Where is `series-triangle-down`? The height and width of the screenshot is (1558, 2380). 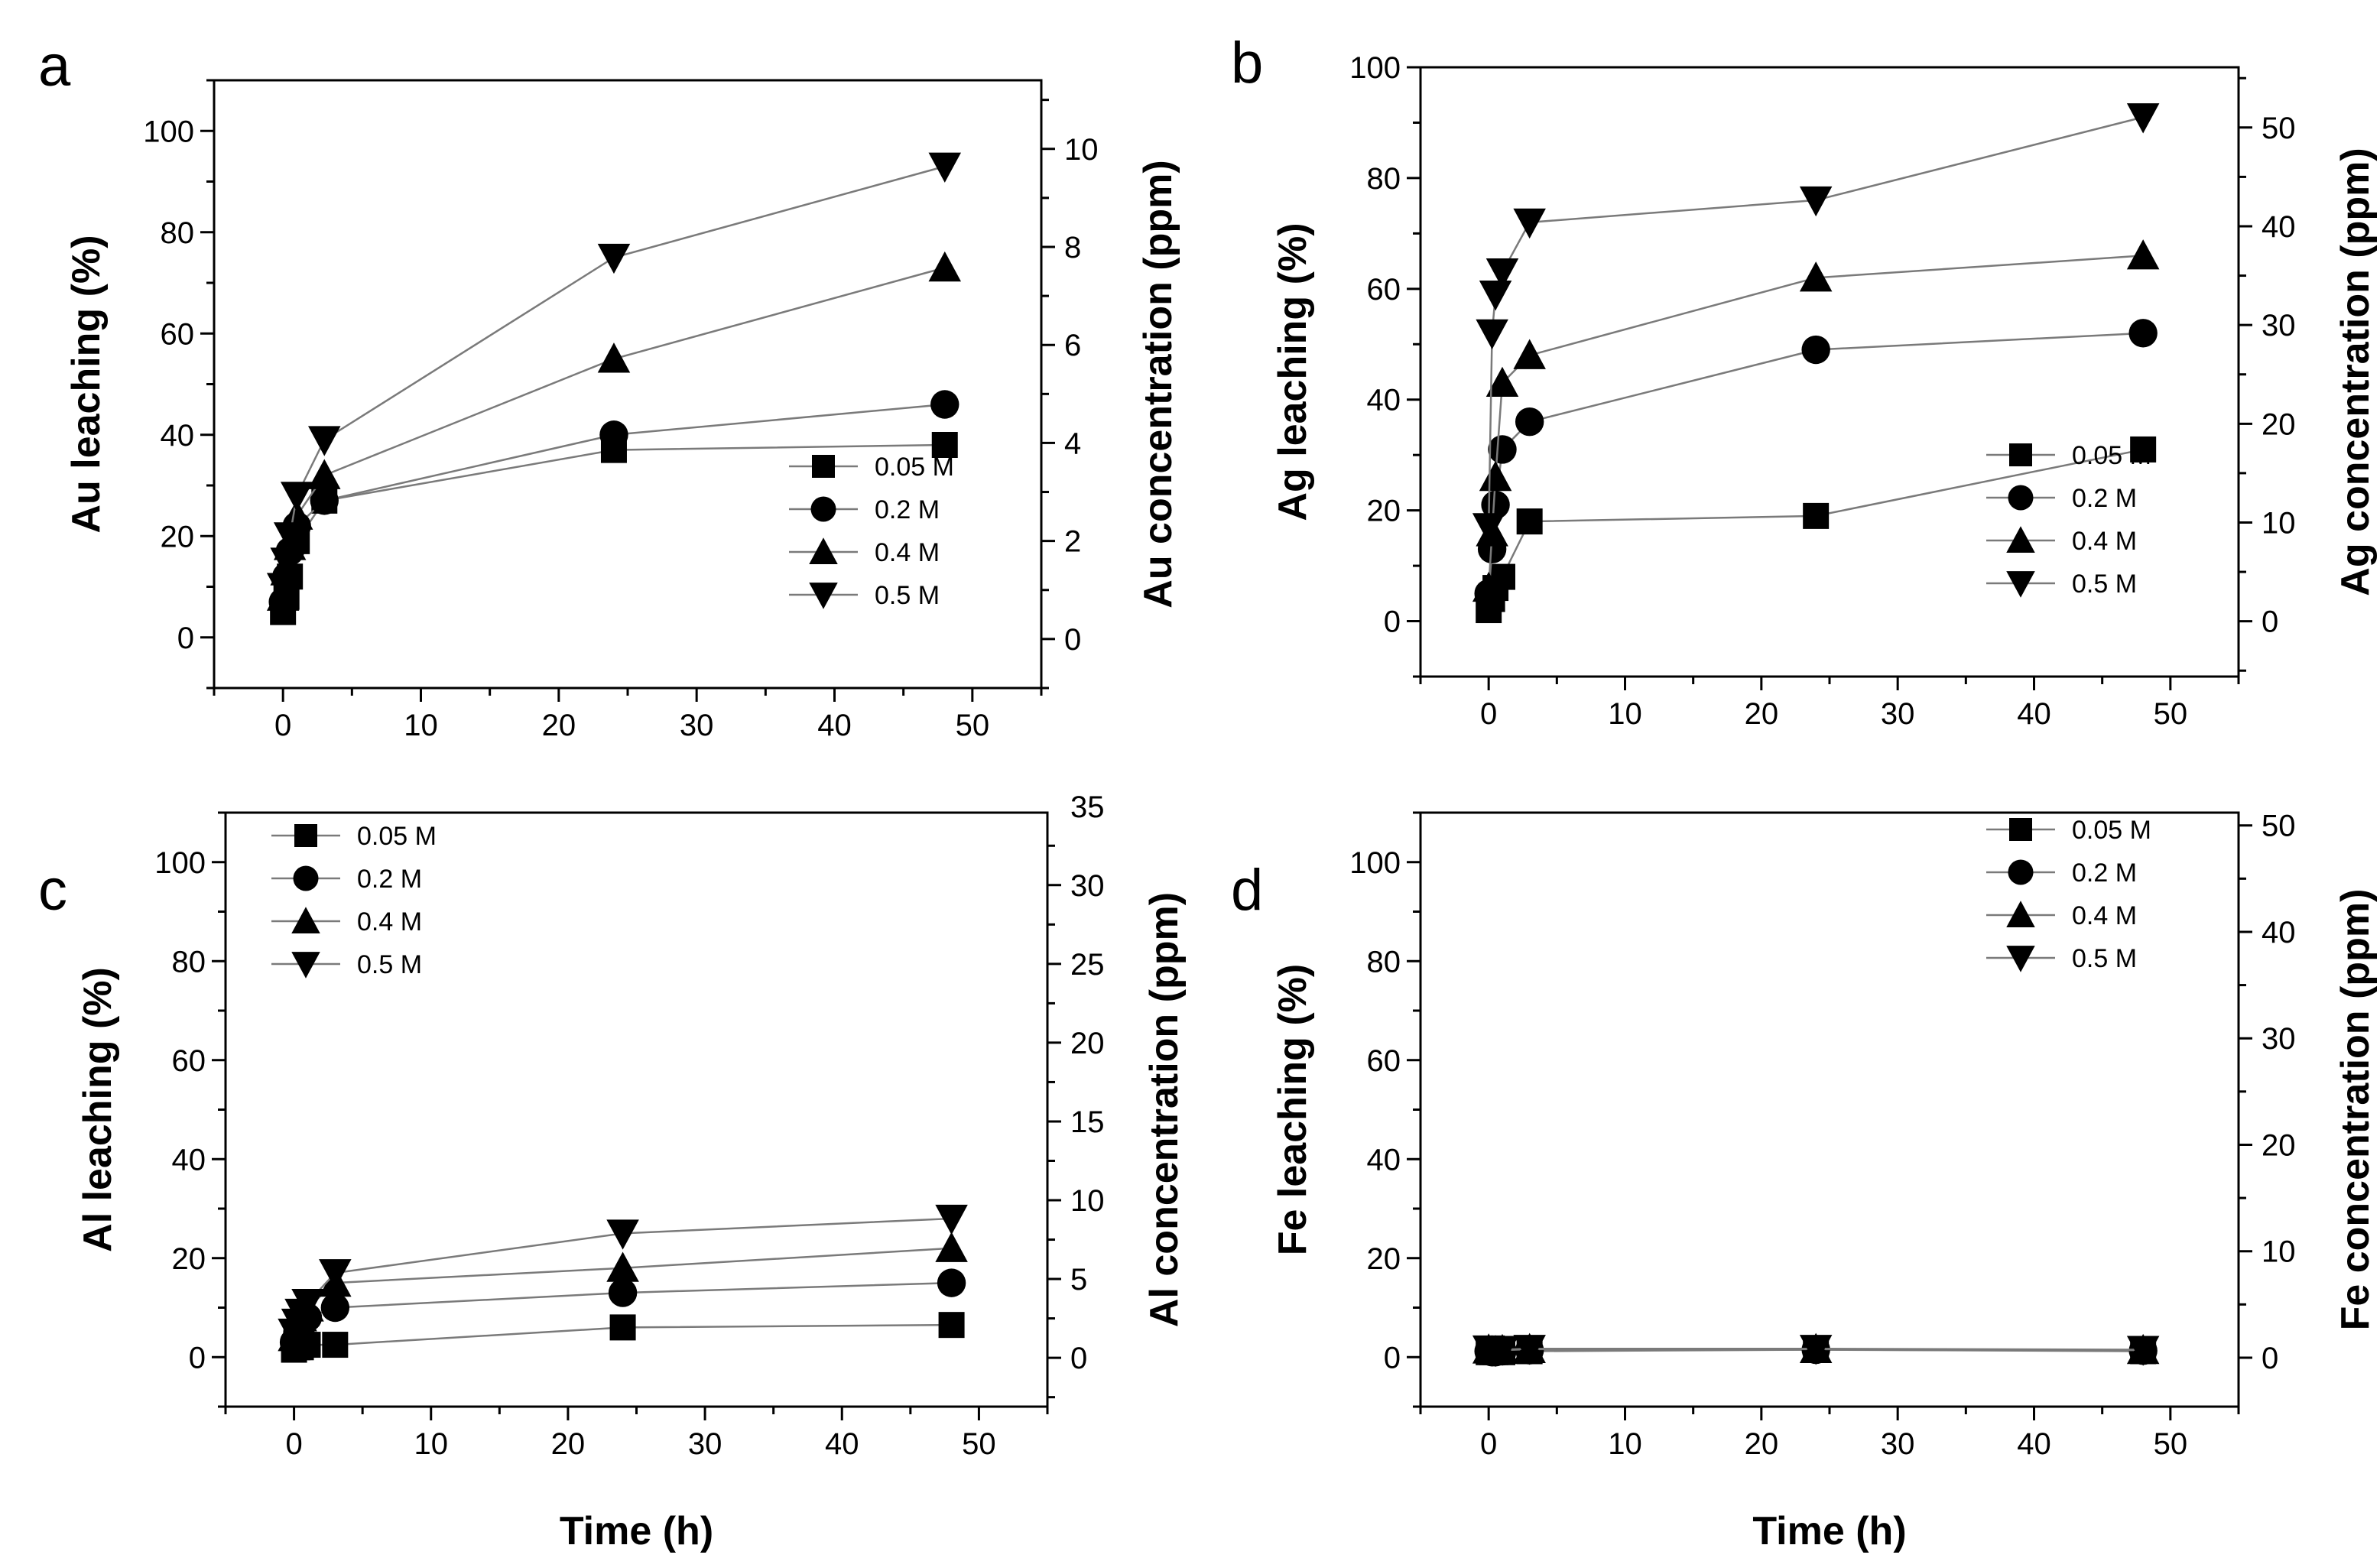 series-triangle-down is located at coordinates (614, 377).